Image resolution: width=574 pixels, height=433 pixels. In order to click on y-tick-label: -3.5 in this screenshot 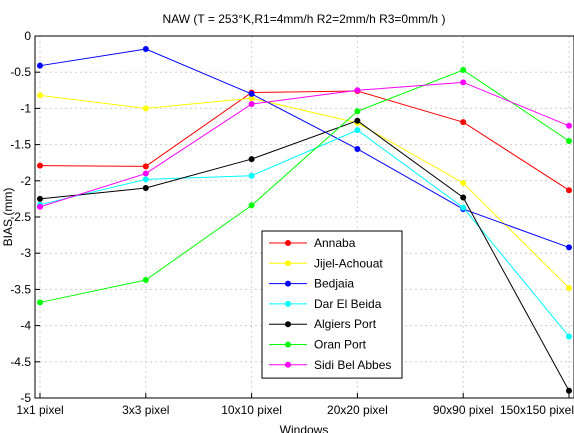, I will do `click(20, 289)`.